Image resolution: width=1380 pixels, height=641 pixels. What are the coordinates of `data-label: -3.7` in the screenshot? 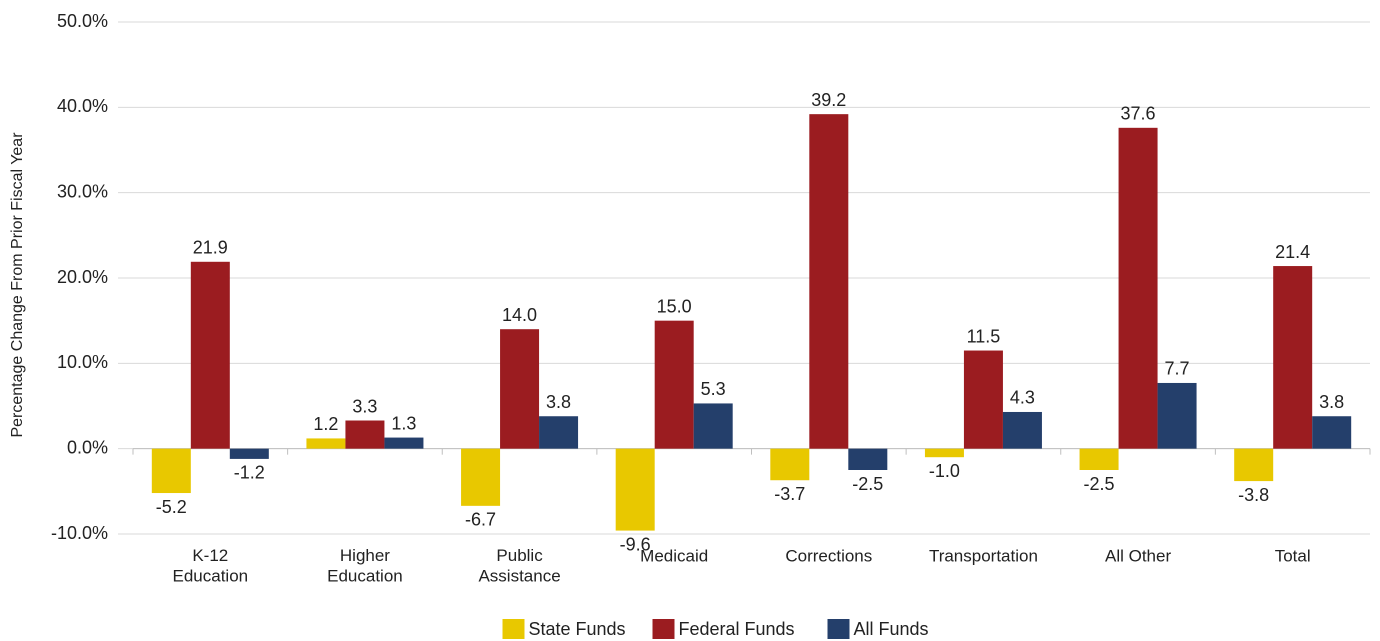 It's located at (789, 494).